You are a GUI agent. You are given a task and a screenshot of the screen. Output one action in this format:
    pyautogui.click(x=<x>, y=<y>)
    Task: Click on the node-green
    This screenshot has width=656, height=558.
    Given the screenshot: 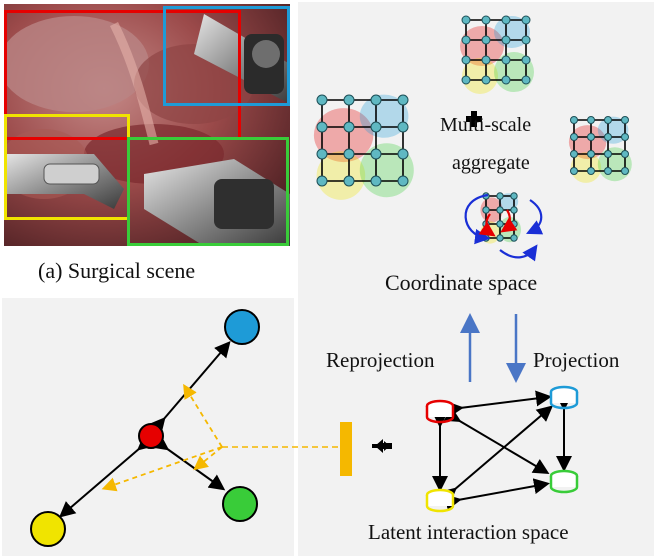 What is the action you would take?
    pyautogui.click(x=240, y=504)
    